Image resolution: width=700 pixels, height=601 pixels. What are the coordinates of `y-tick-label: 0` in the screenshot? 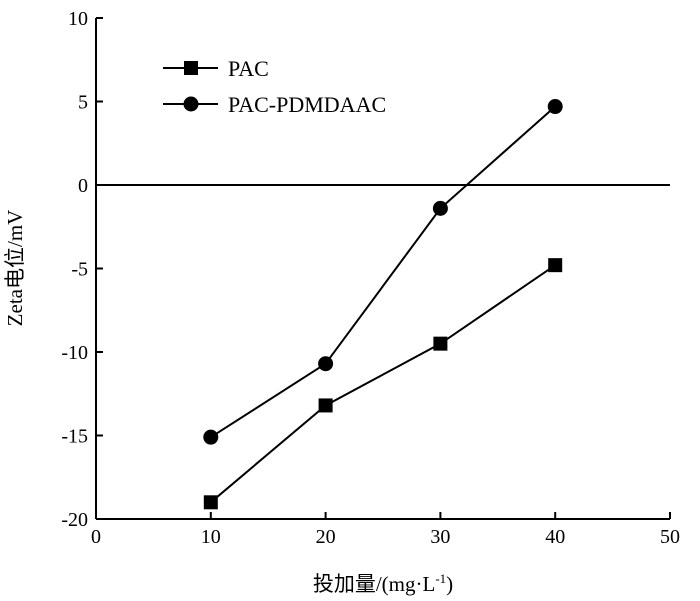 It's located at (83, 186).